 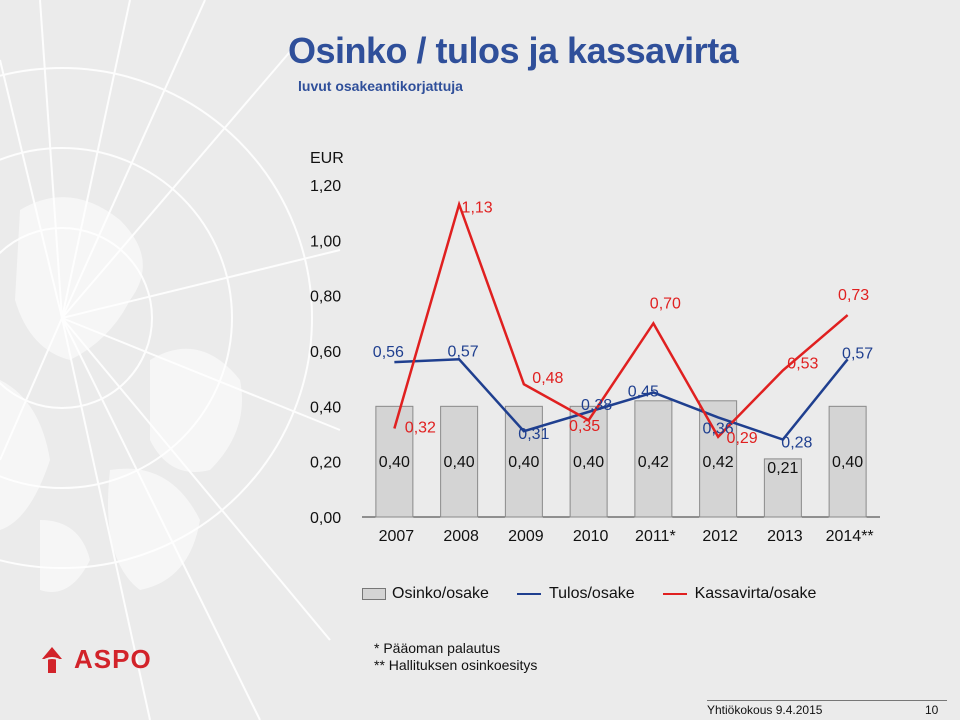 I want to click on data-label-cashflow: 0,29, so click(x=742, y=438).